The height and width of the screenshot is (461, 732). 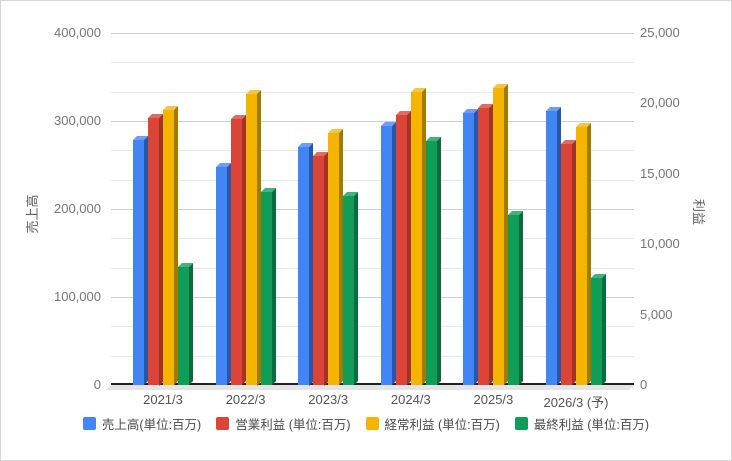 I want to click on legend-label: 売上高(単位:百万), so click(x=151, y=425).